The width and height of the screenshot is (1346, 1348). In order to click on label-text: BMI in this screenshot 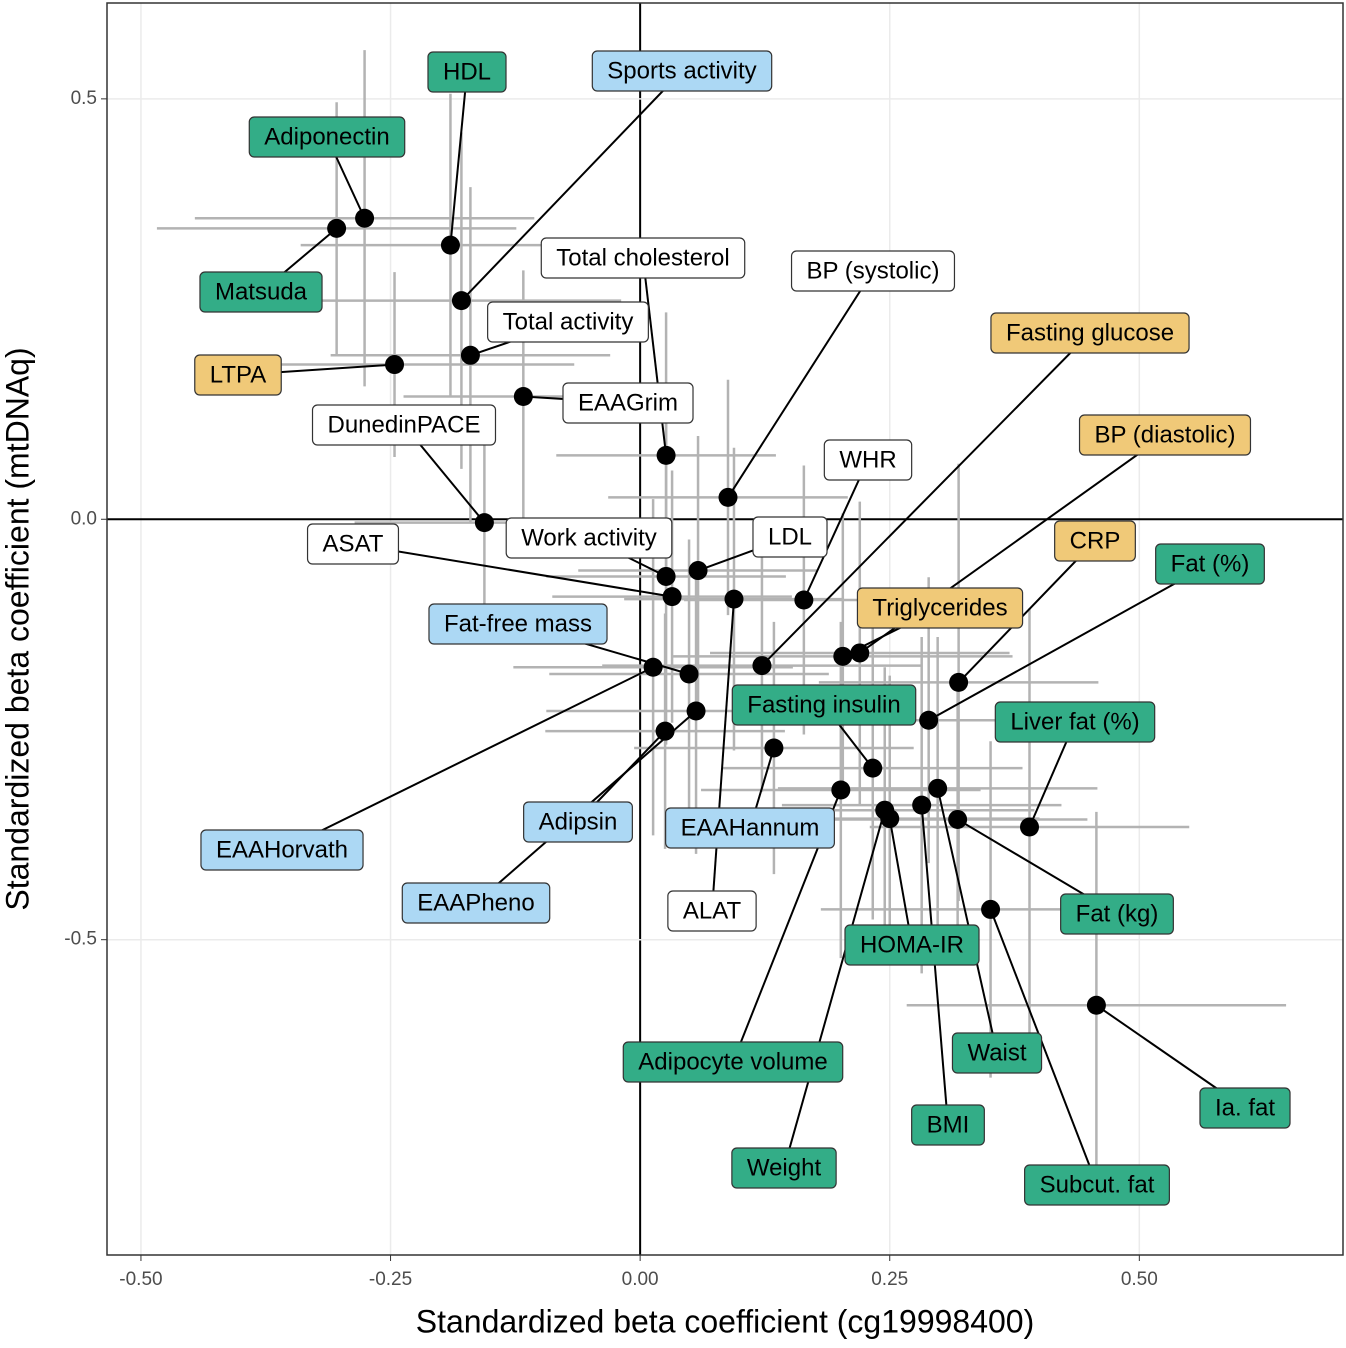, I will do `click(948, 1124)`.